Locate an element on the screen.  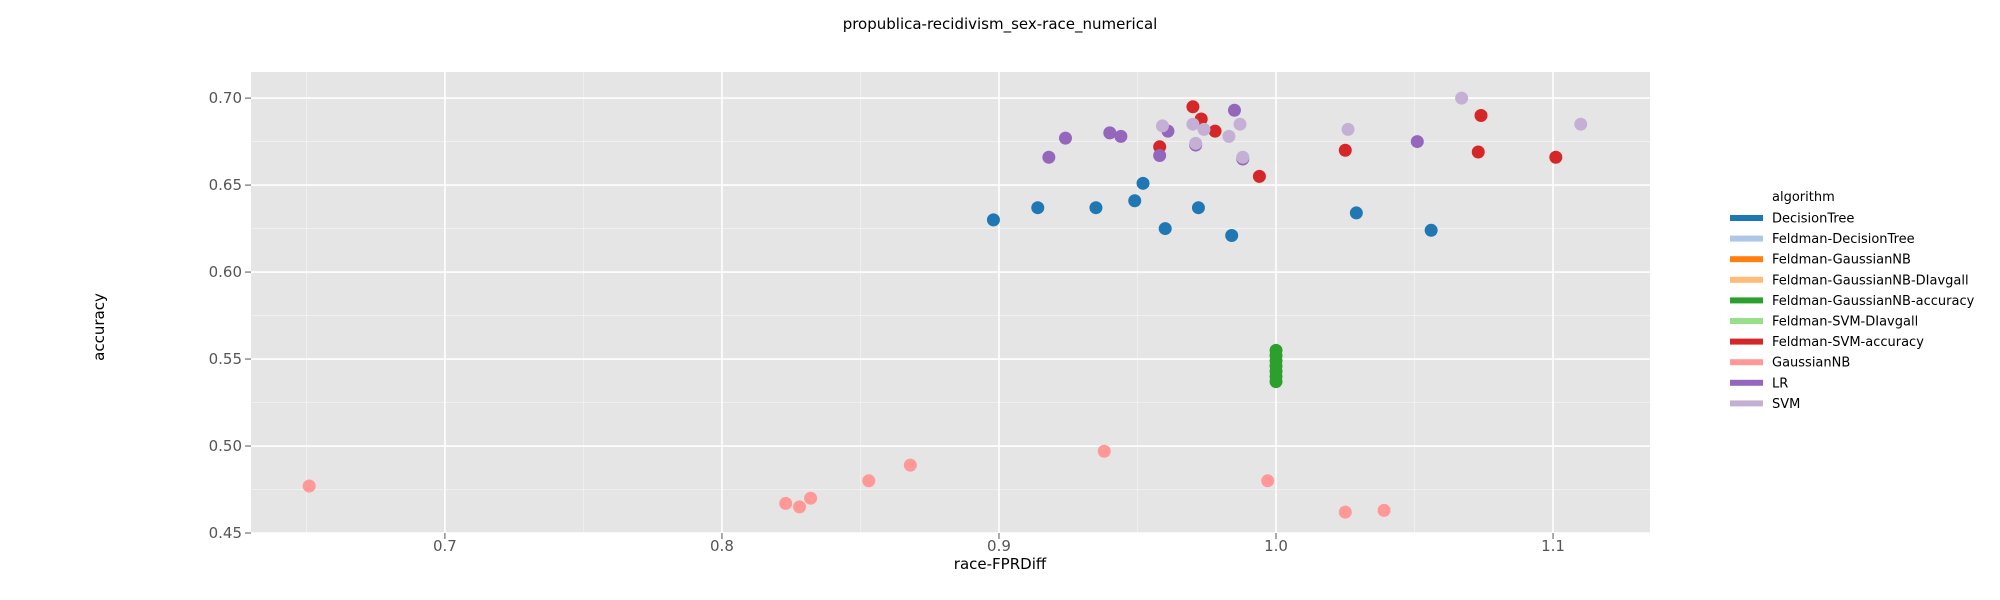
y-tick-label: 0.60 is located at coordinates (225, 272).